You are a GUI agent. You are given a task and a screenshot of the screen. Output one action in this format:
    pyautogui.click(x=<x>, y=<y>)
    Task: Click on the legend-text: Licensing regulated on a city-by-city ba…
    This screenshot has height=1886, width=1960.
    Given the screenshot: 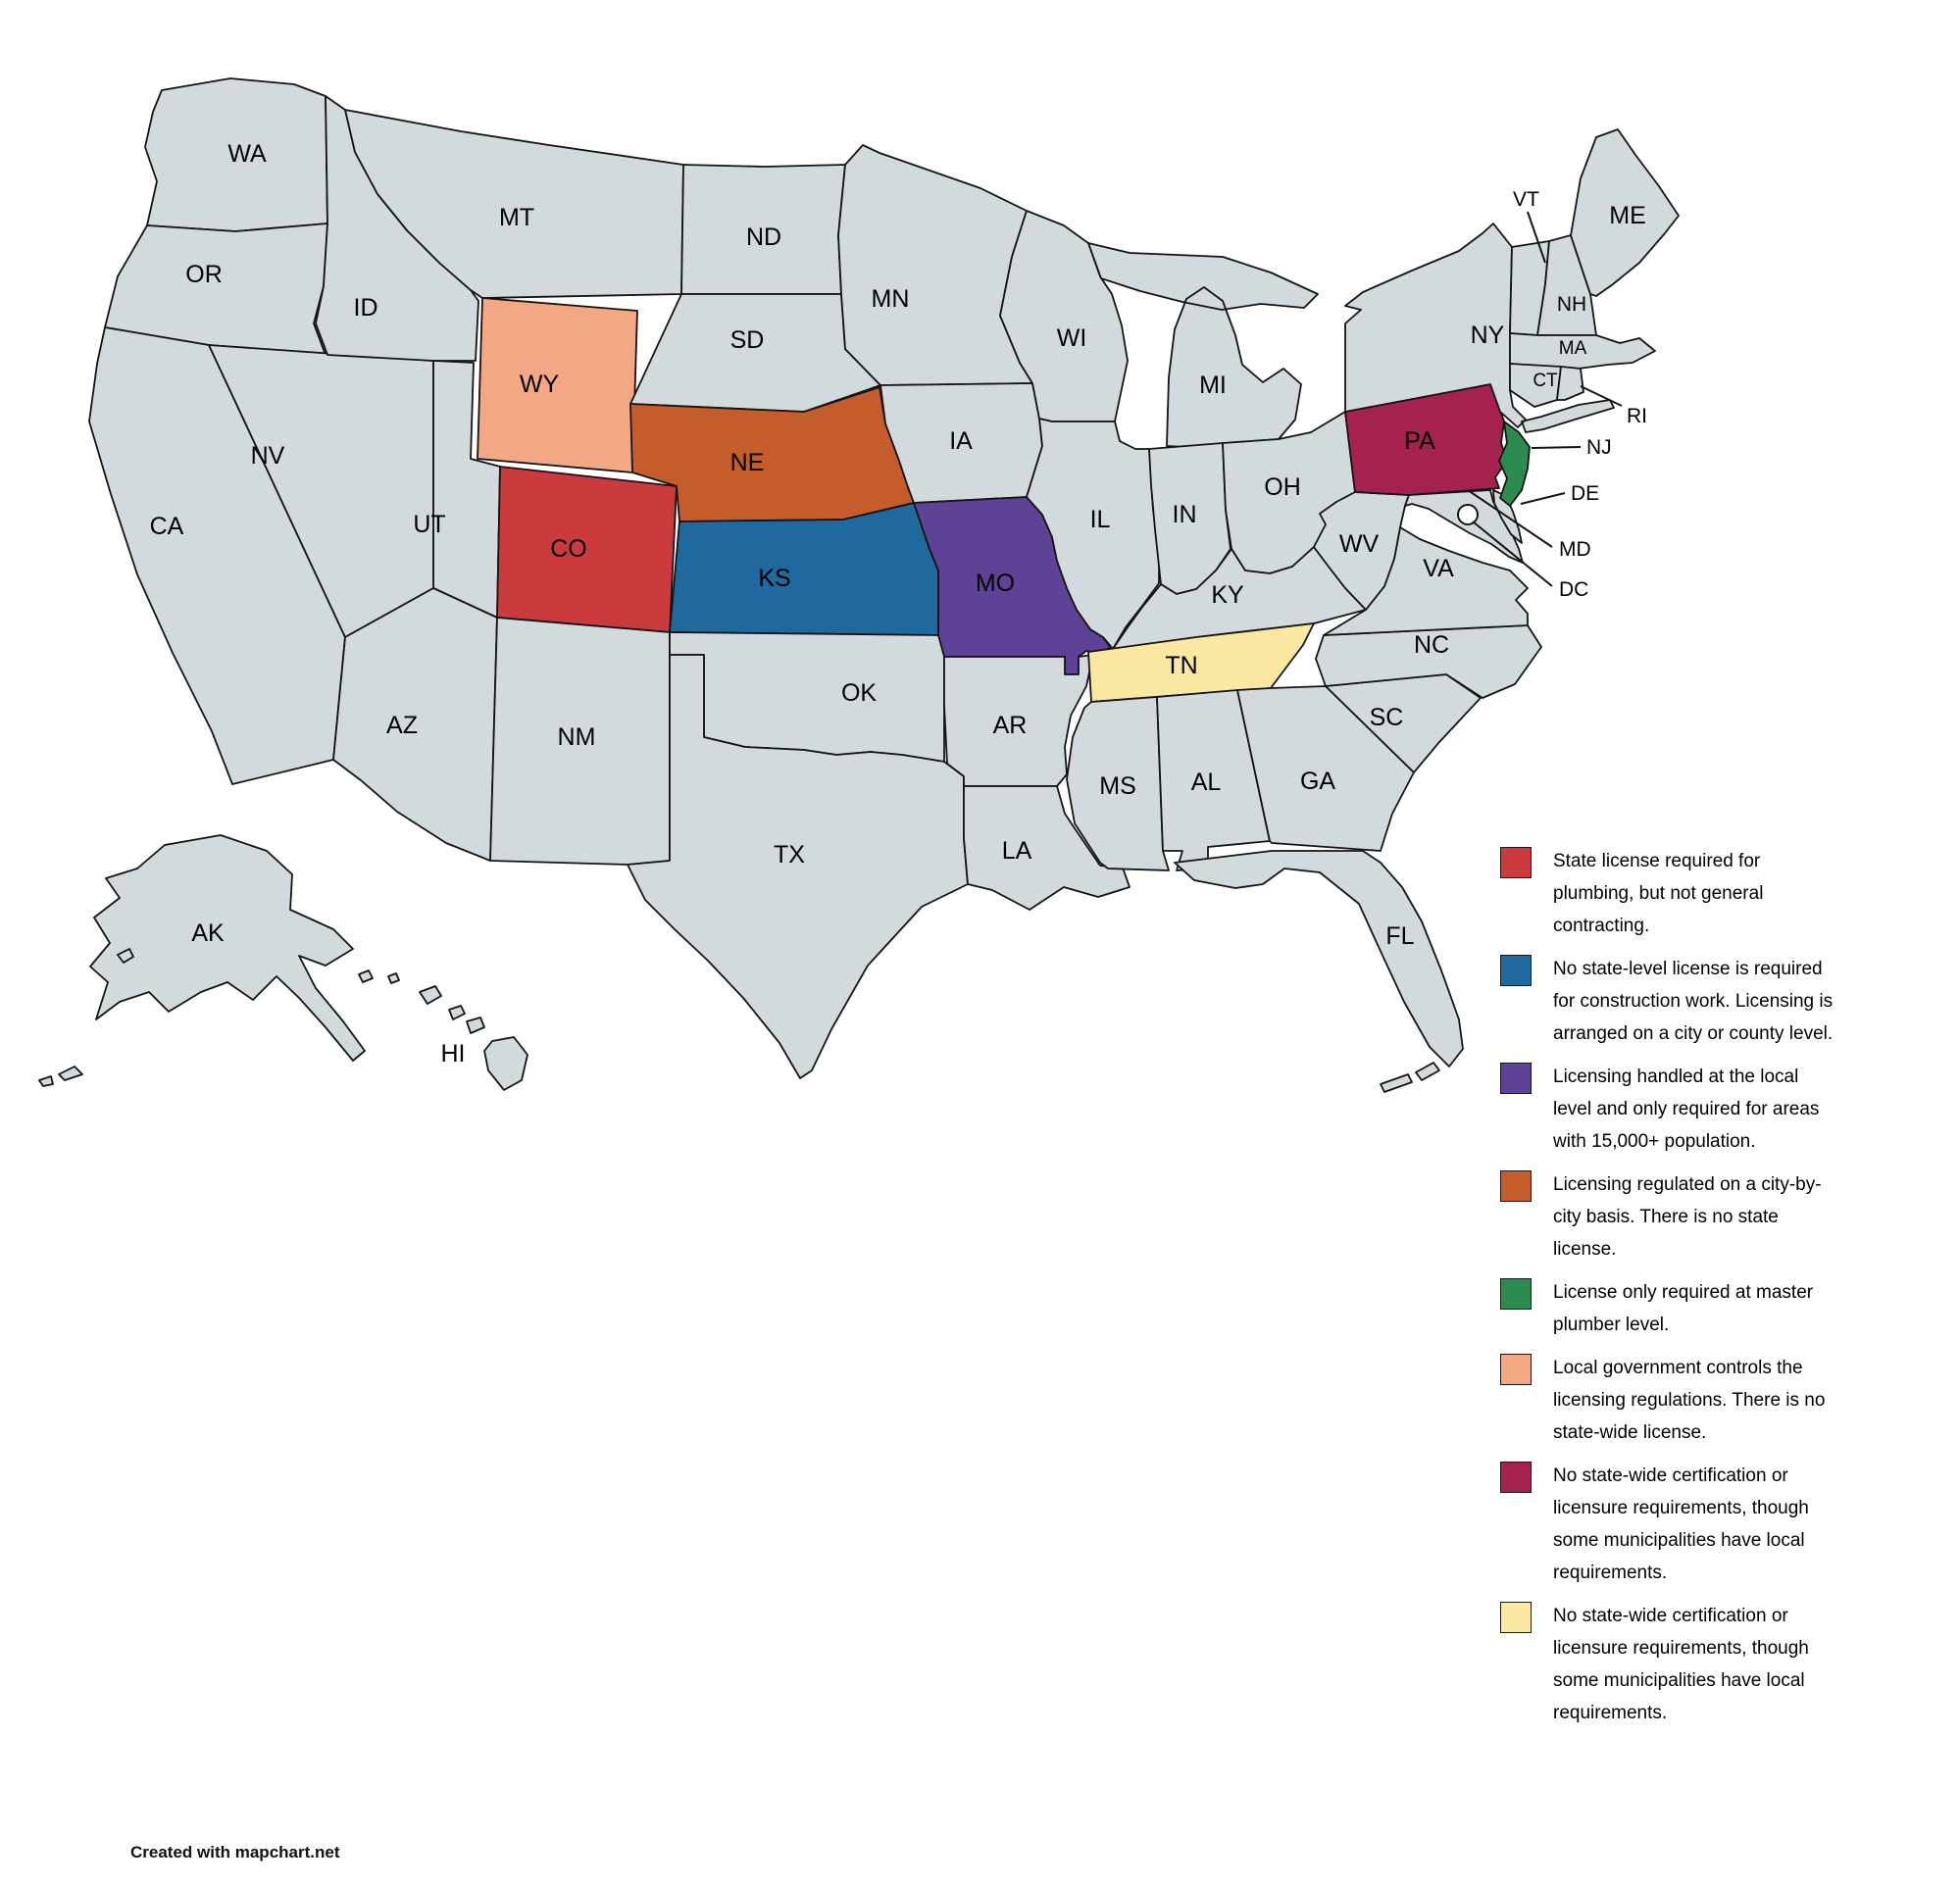 What is the action you would take?
    pyautogui.click(x=1687, y=1217)
    